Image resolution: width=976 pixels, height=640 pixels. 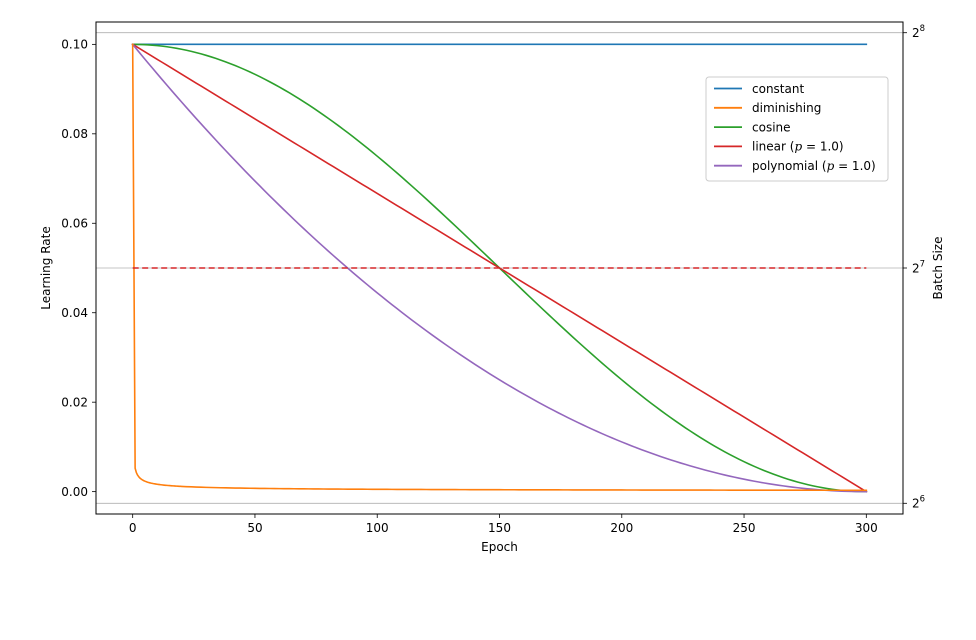 I want to click on y-tick-label-5: 0.10, so click(x=74, y=45).